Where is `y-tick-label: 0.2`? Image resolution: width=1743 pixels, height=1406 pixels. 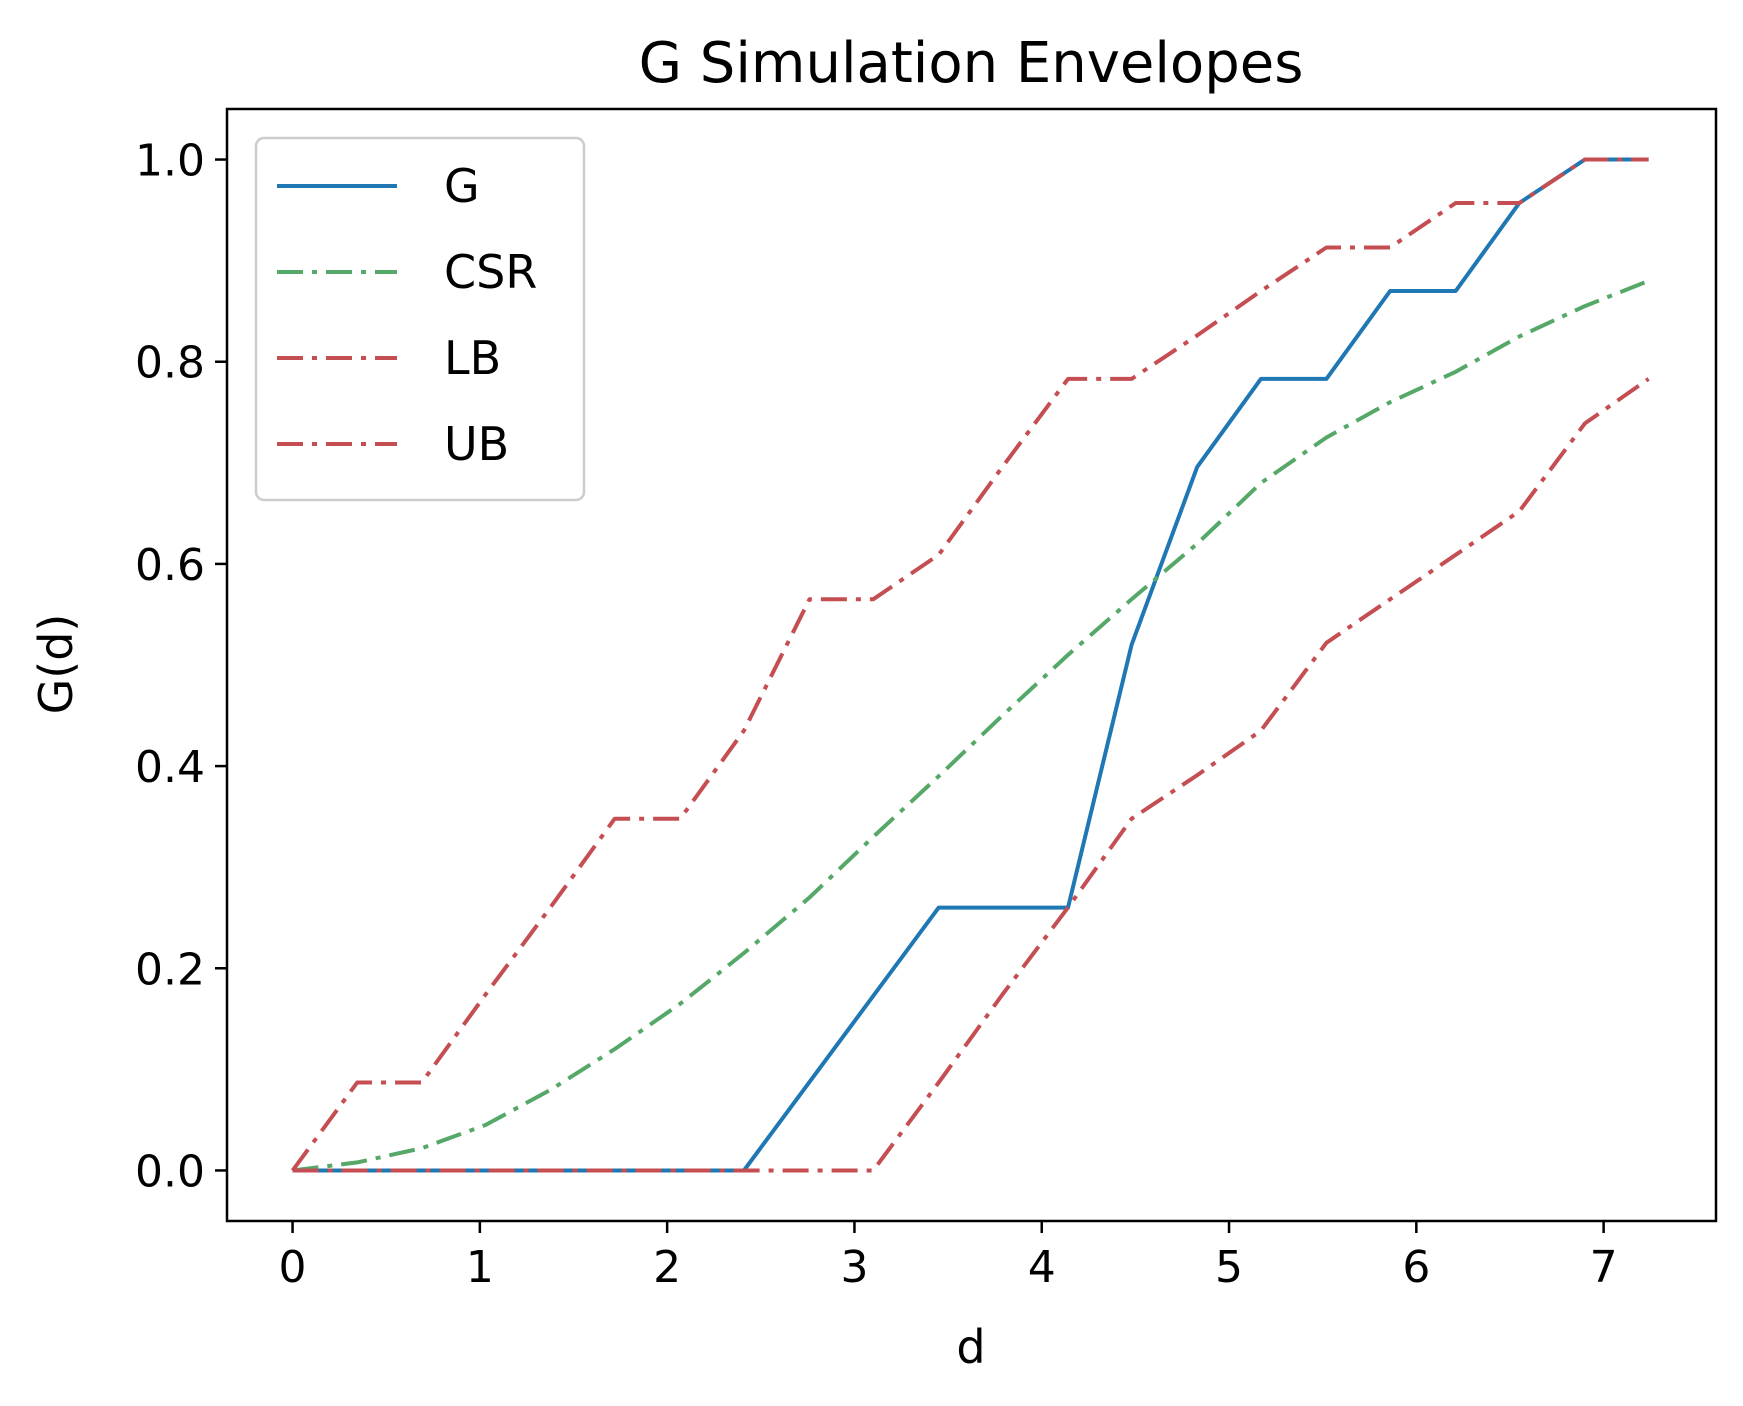
y-tick-label: 0.2 is located at coordinates (170, 969).